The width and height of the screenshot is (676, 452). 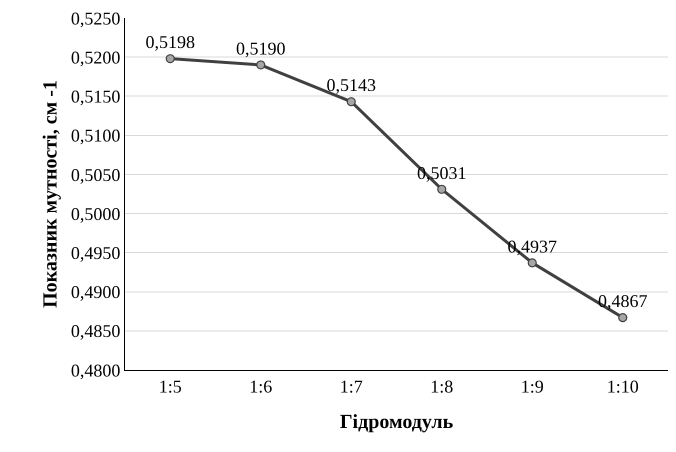 I want to click on x-axis-title: Гідромодуль, so click(x=397, y=422).